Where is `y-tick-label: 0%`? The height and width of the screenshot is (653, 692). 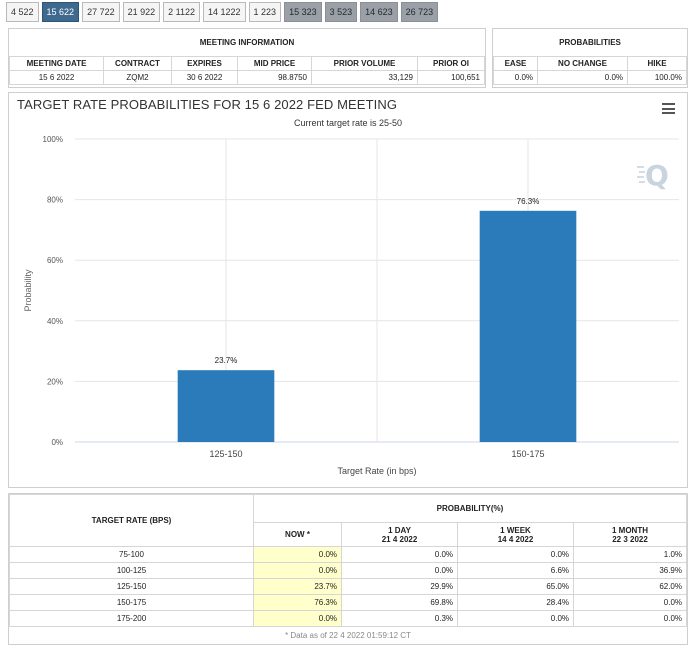 y-tick-label: 0% is located at coordinates (57, 442).